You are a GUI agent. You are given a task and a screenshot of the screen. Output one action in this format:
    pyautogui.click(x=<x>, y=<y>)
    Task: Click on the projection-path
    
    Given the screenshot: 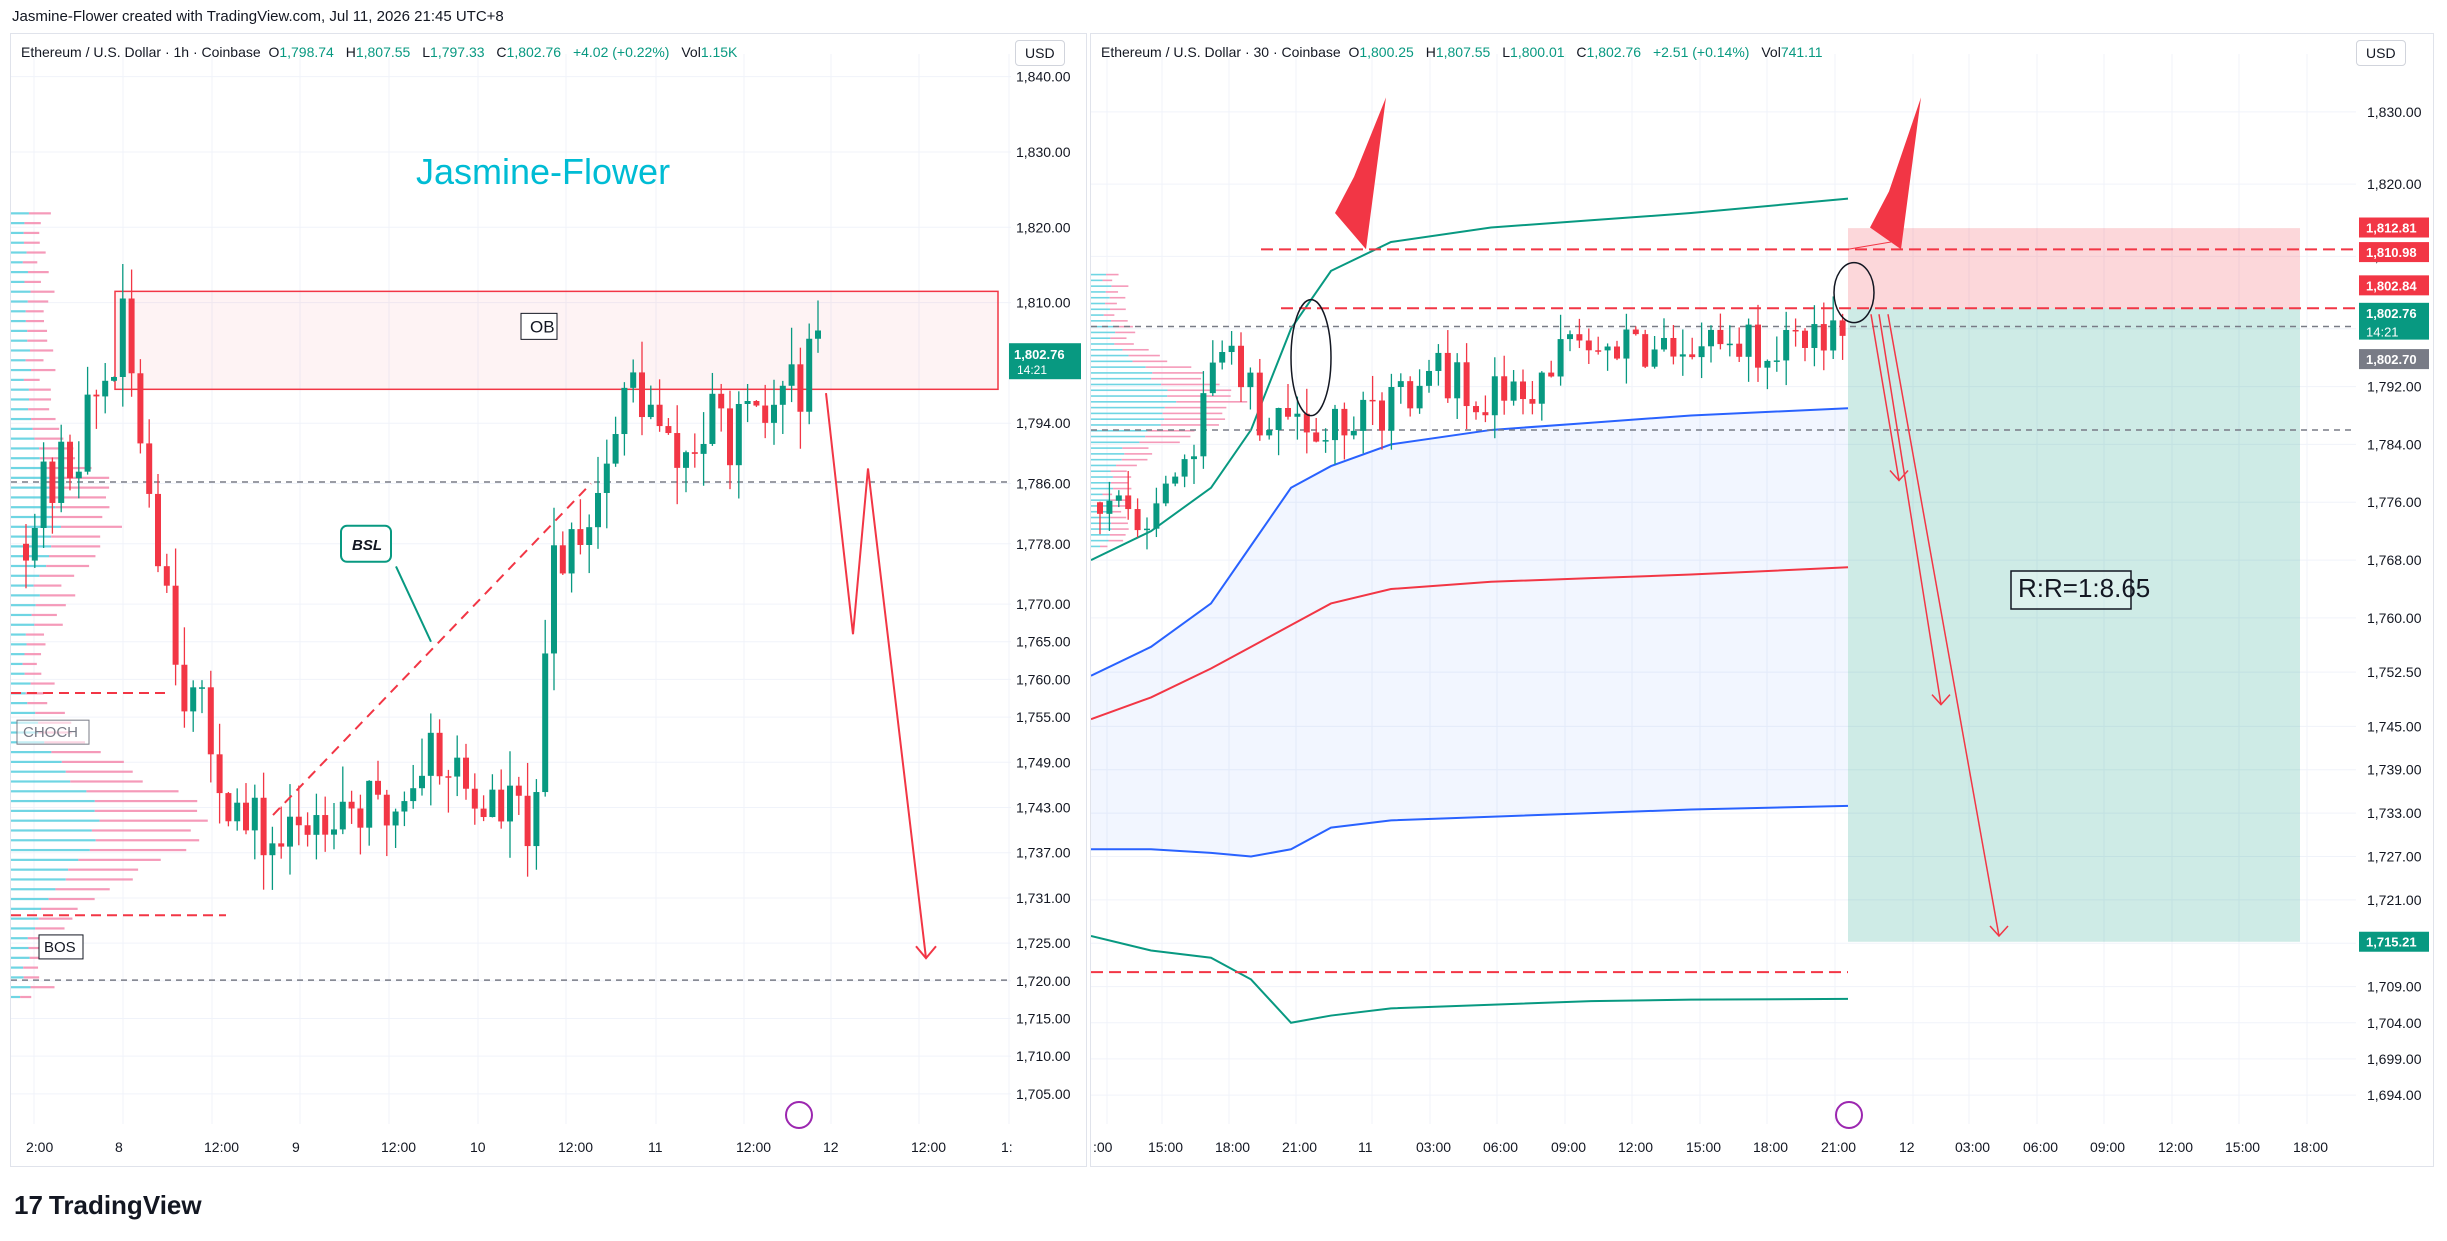 What is the action you would take?
    pyautogui.click(x=876, y=675)
    